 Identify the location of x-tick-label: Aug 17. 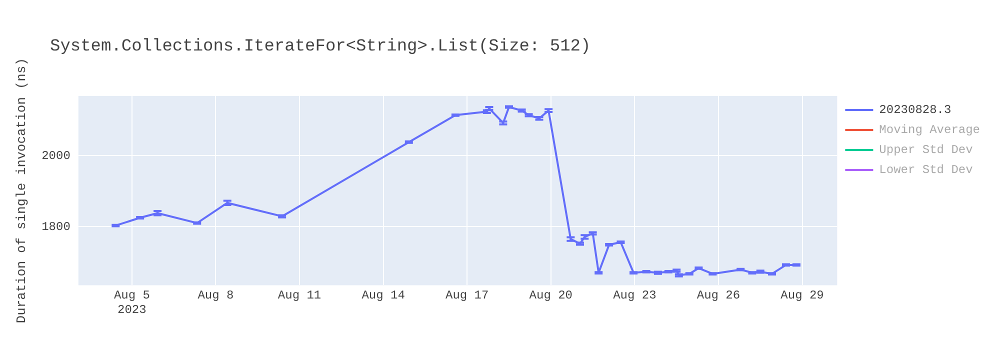
(467, 295).